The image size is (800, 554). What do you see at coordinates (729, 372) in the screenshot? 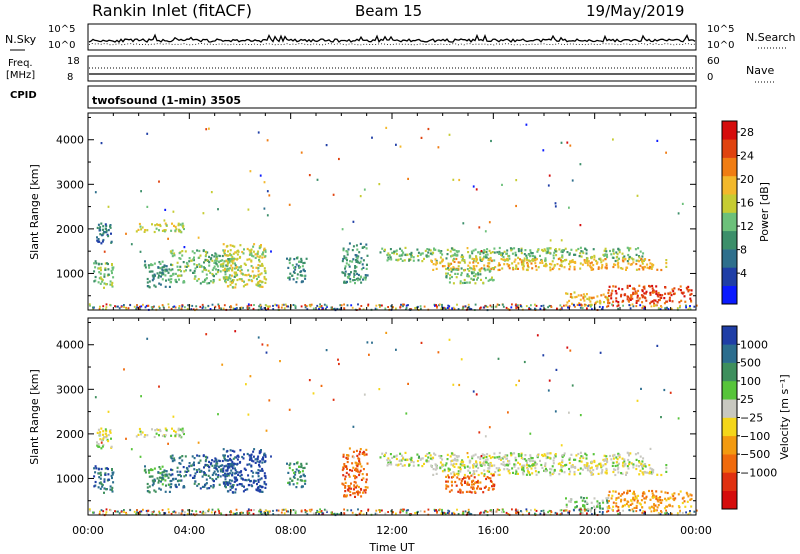
I see `colorbar-segment` at bounding box center [729, 372].